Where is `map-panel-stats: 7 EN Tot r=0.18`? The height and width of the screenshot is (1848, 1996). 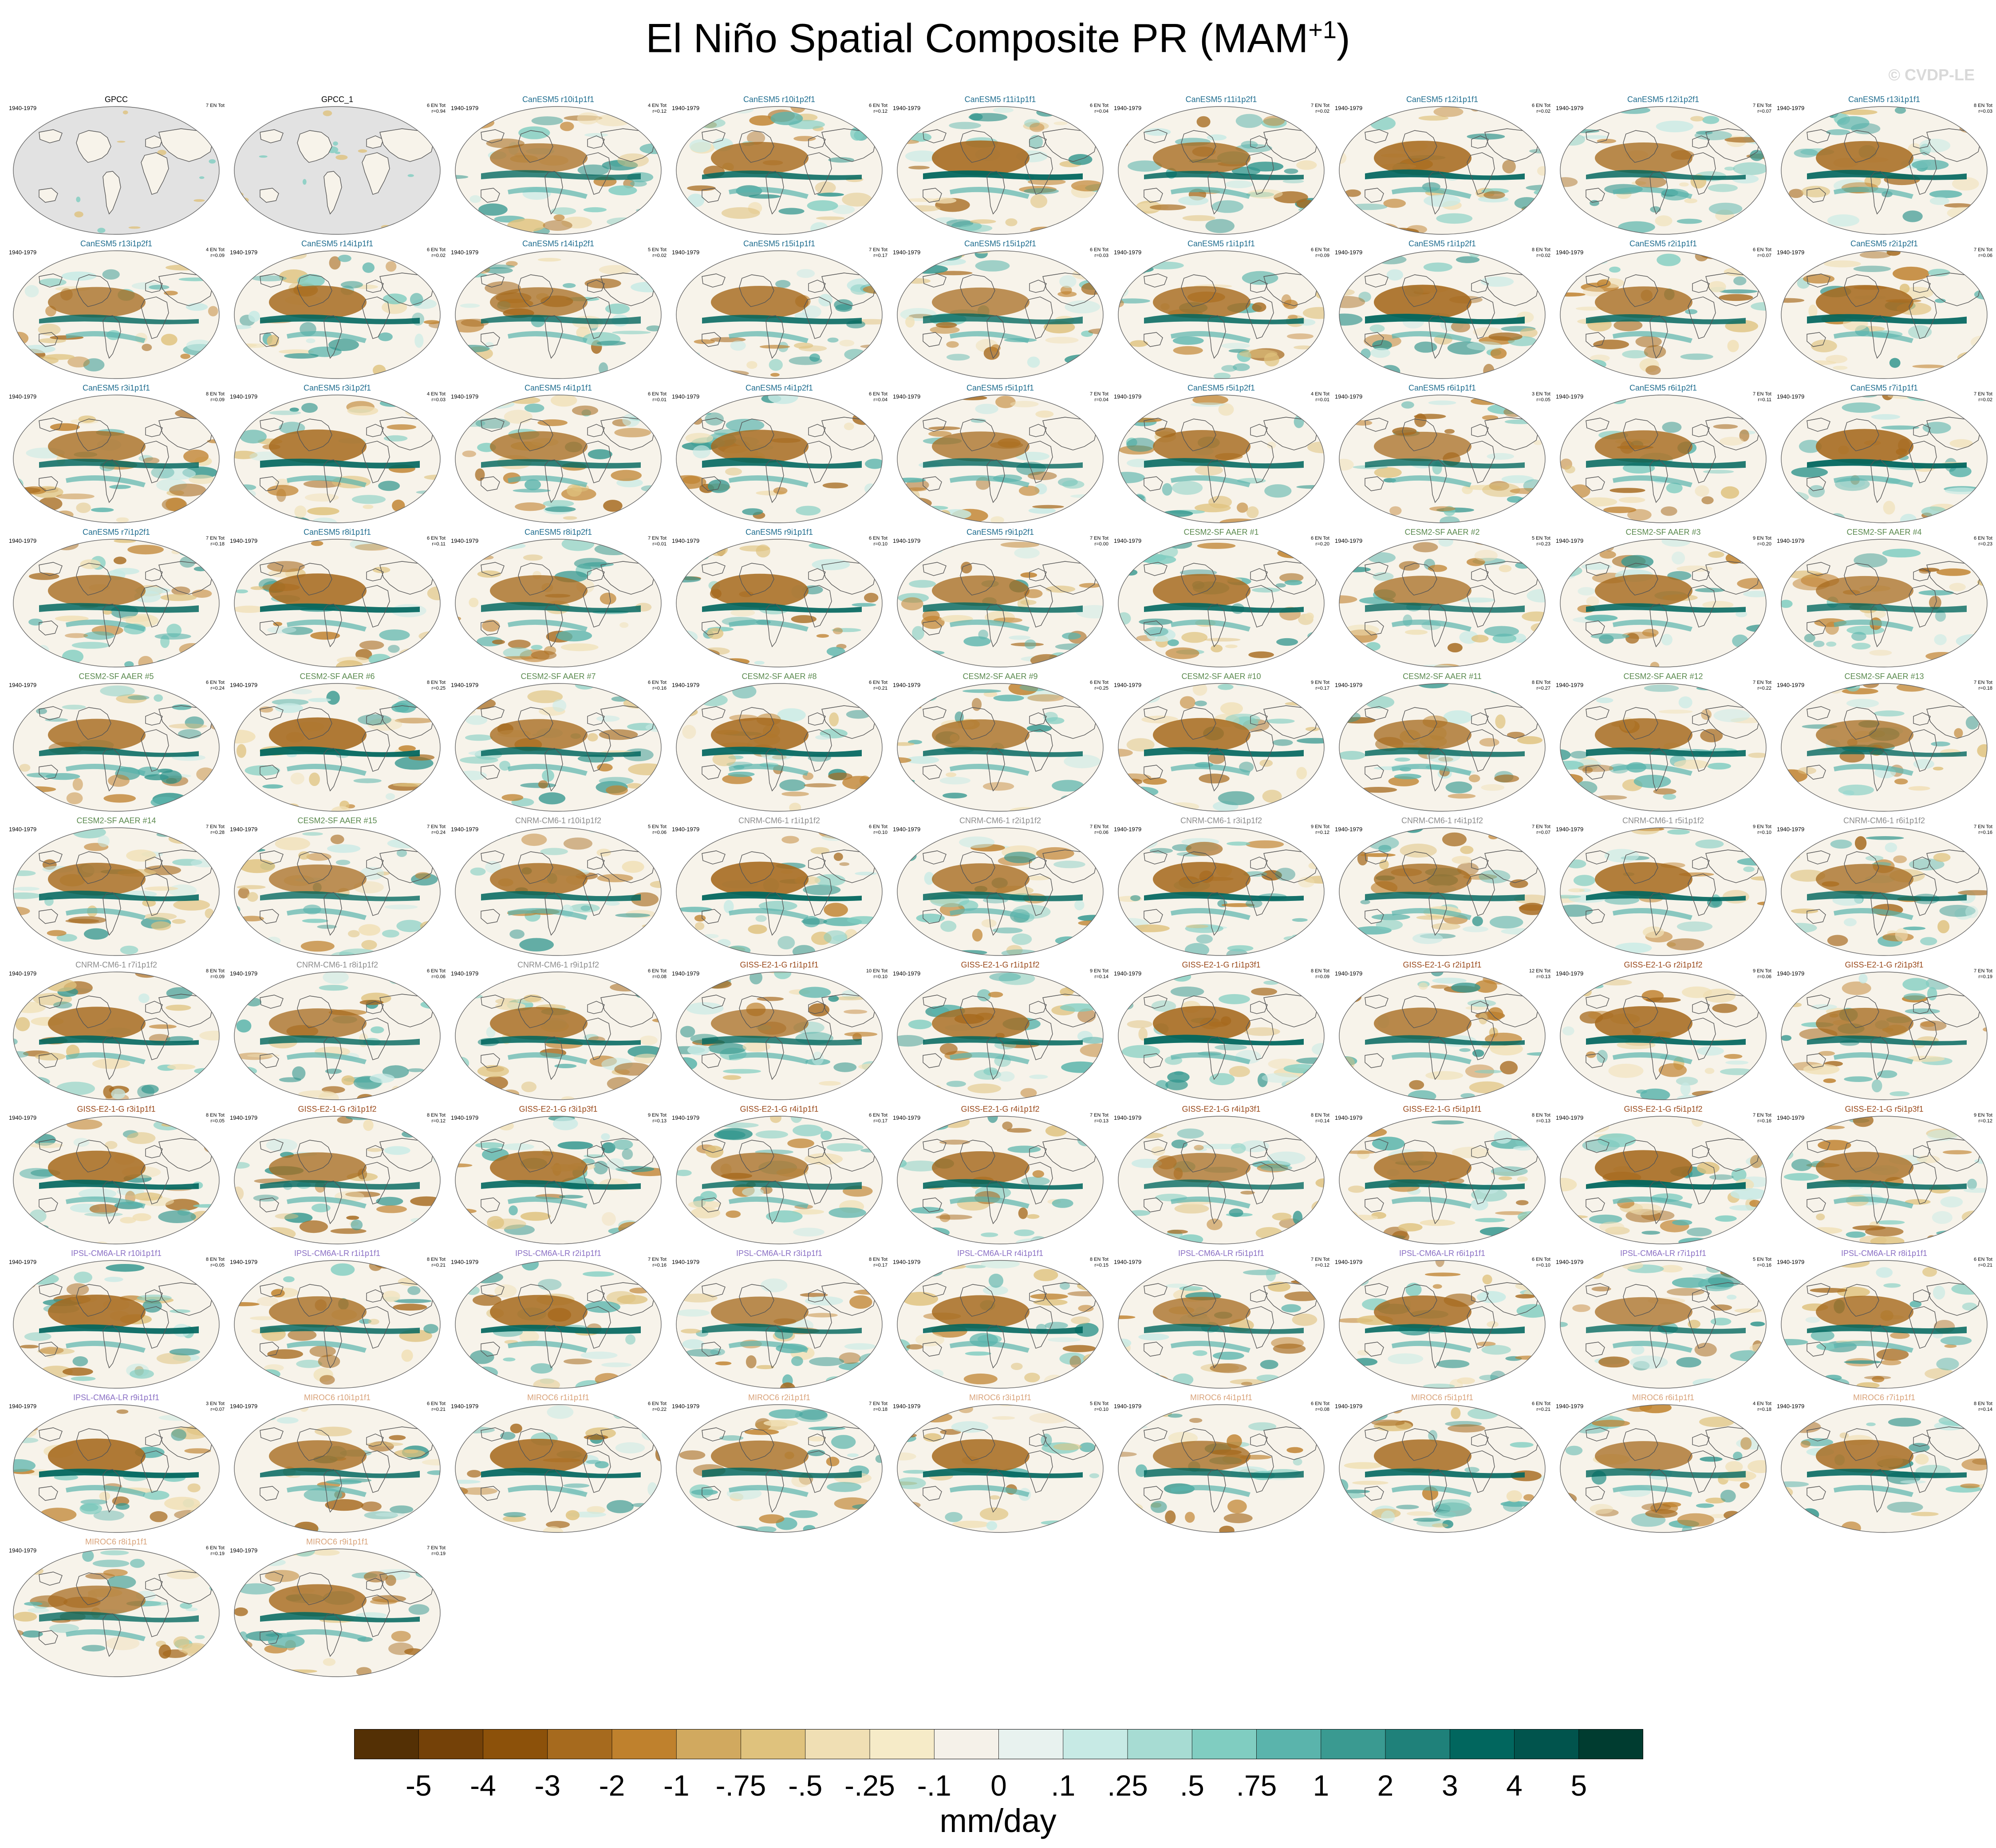 map-panel-stats: 7 EN Tot r=0.18 is located at coordinates (215, 541).